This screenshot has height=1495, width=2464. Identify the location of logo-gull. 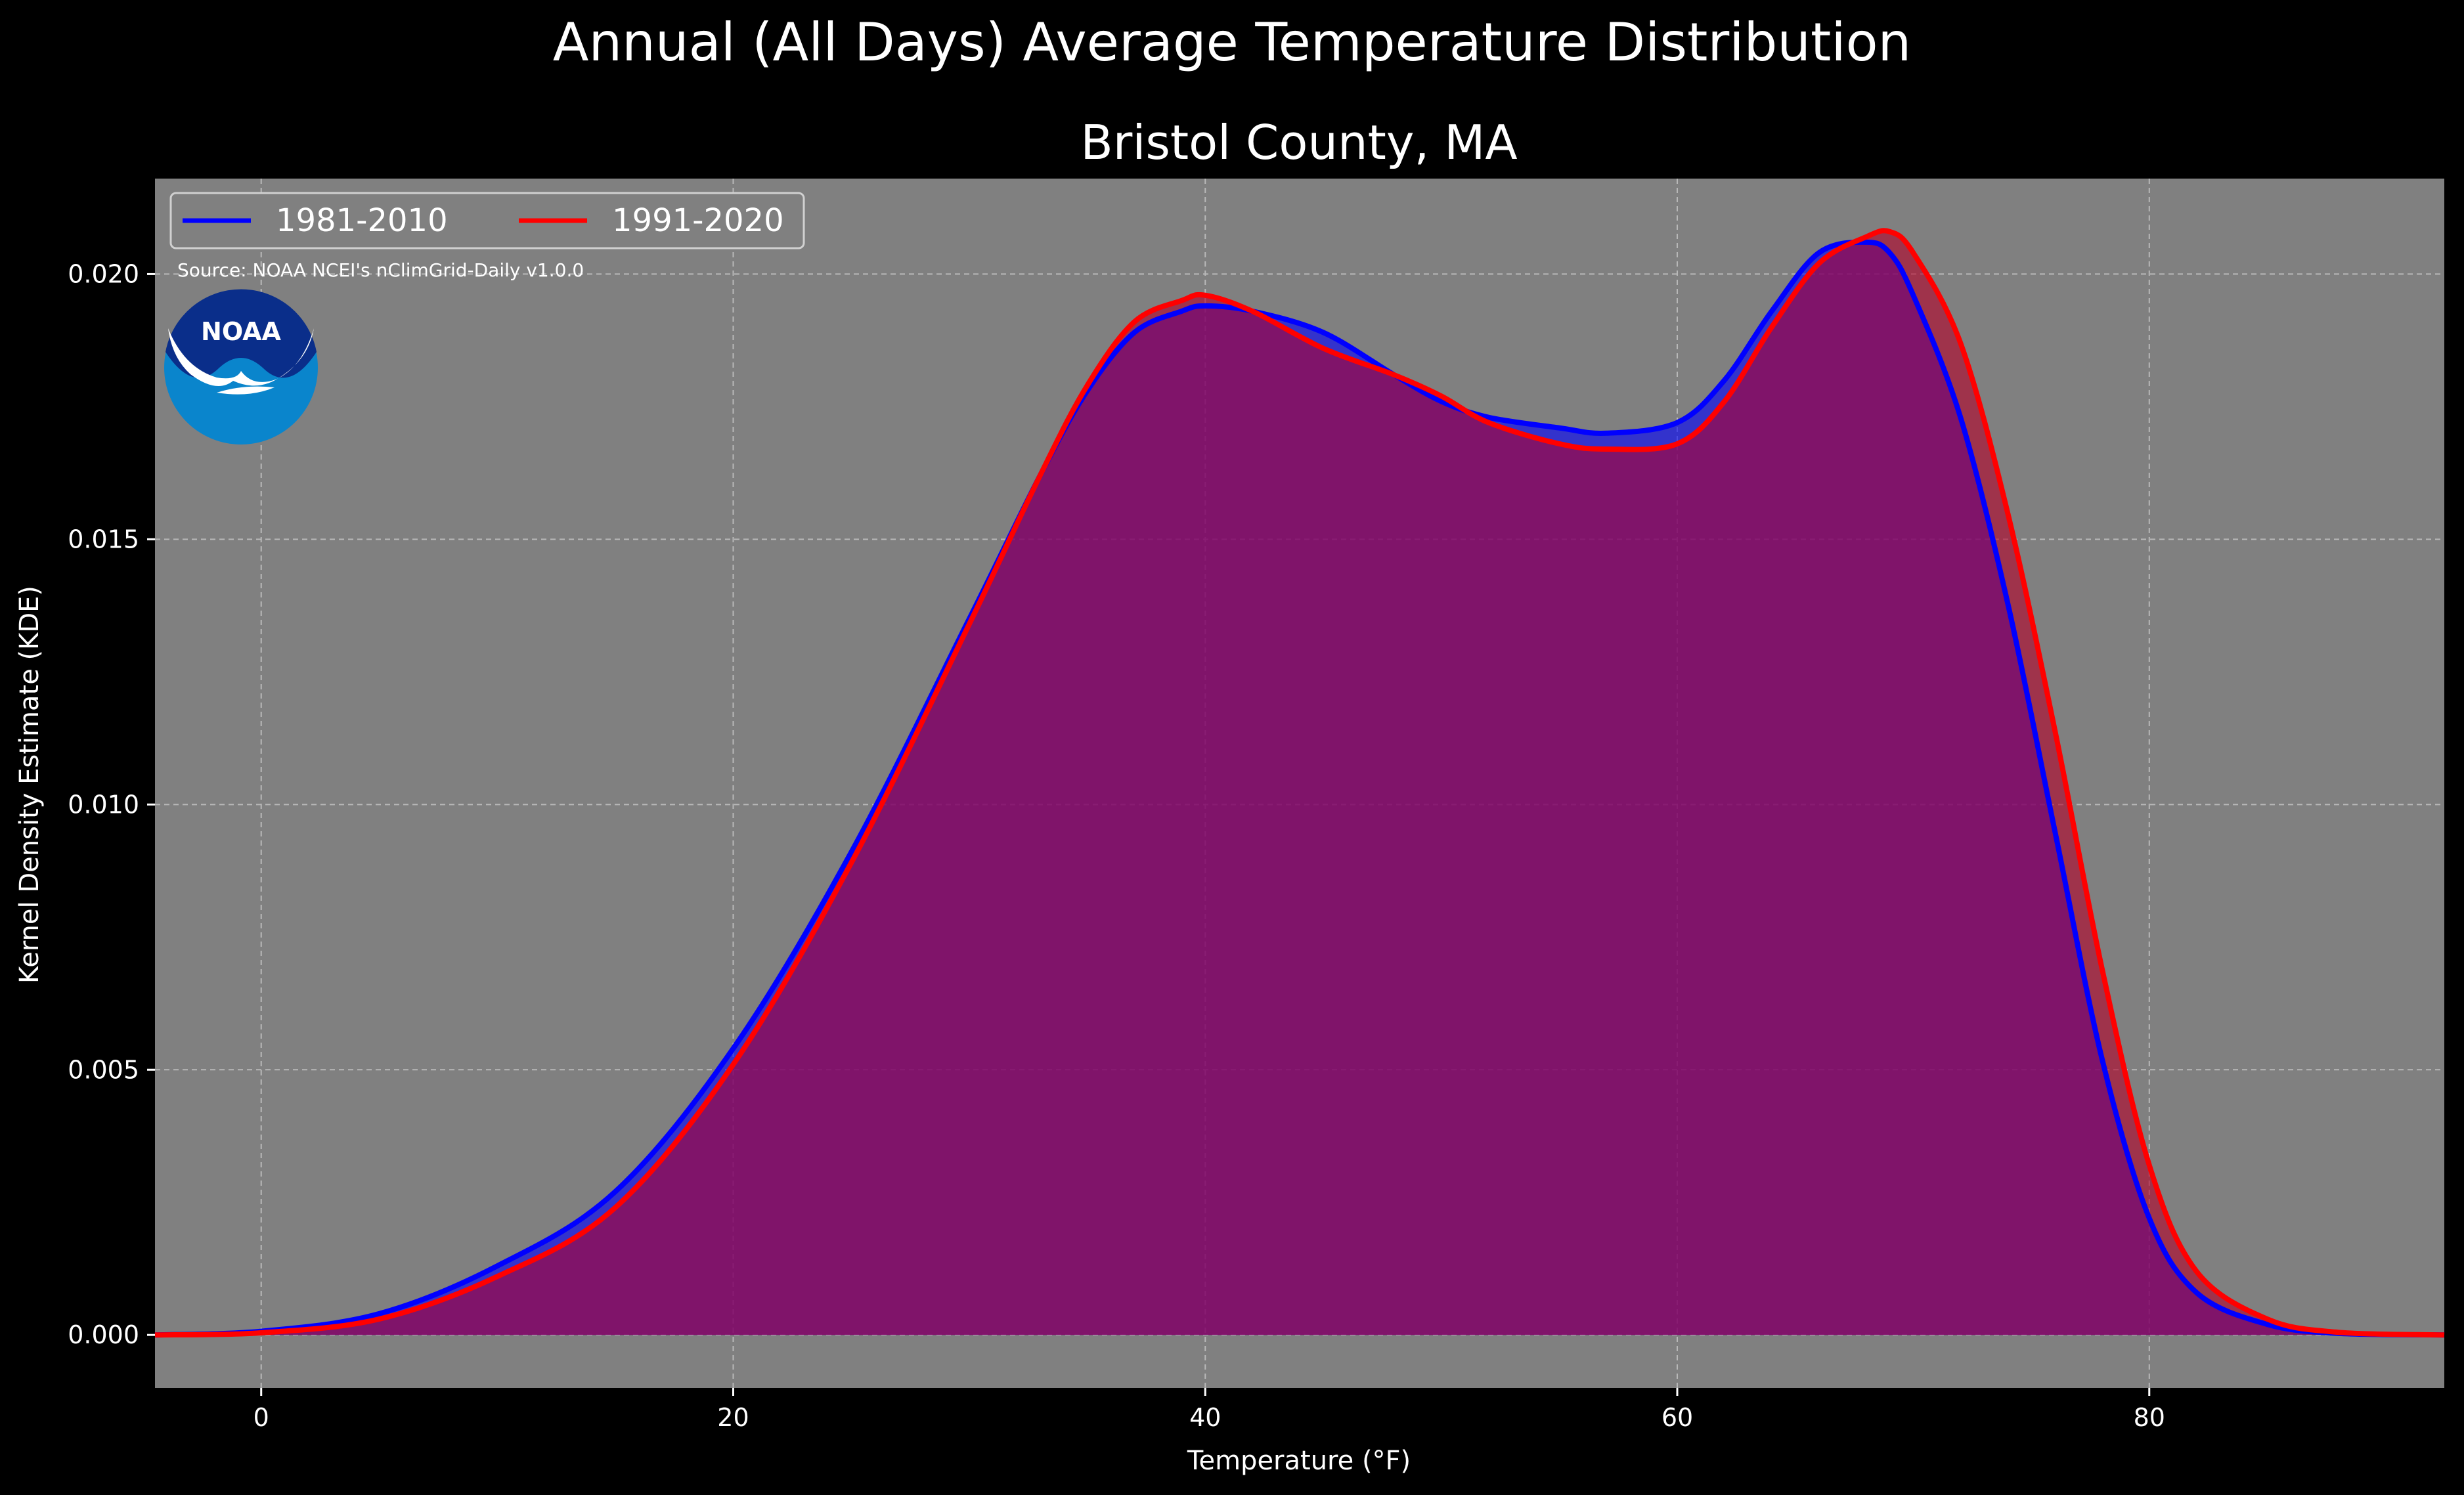
(241, 357).